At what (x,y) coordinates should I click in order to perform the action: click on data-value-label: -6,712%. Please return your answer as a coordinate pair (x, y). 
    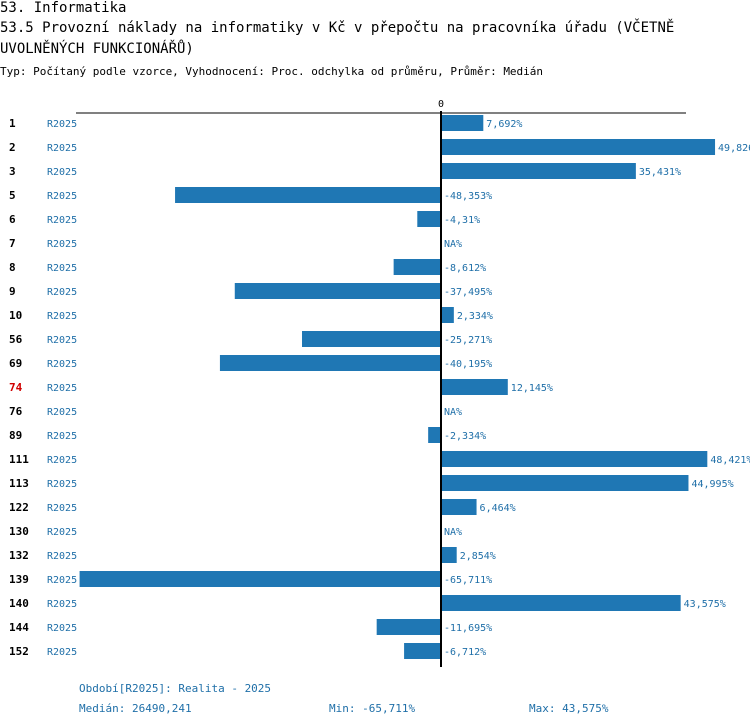
    Looking at the image, I should click on (465, 652).